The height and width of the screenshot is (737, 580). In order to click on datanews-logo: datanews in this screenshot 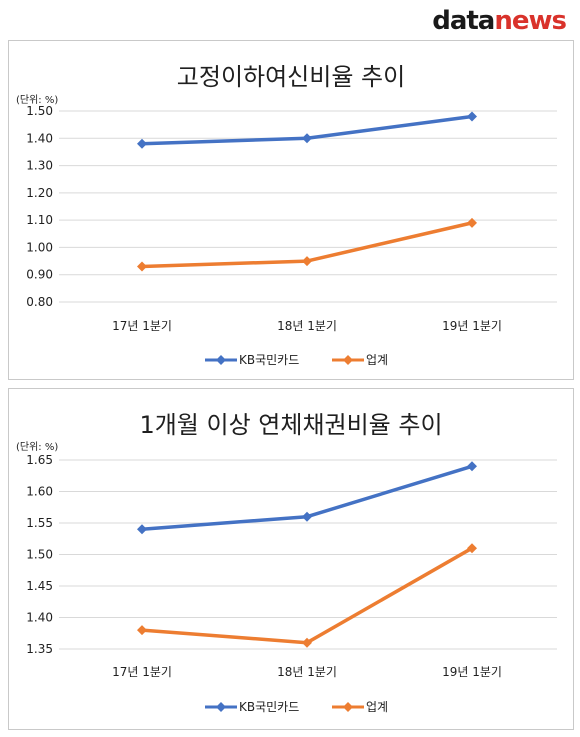, I will do `click(499, 21)`.